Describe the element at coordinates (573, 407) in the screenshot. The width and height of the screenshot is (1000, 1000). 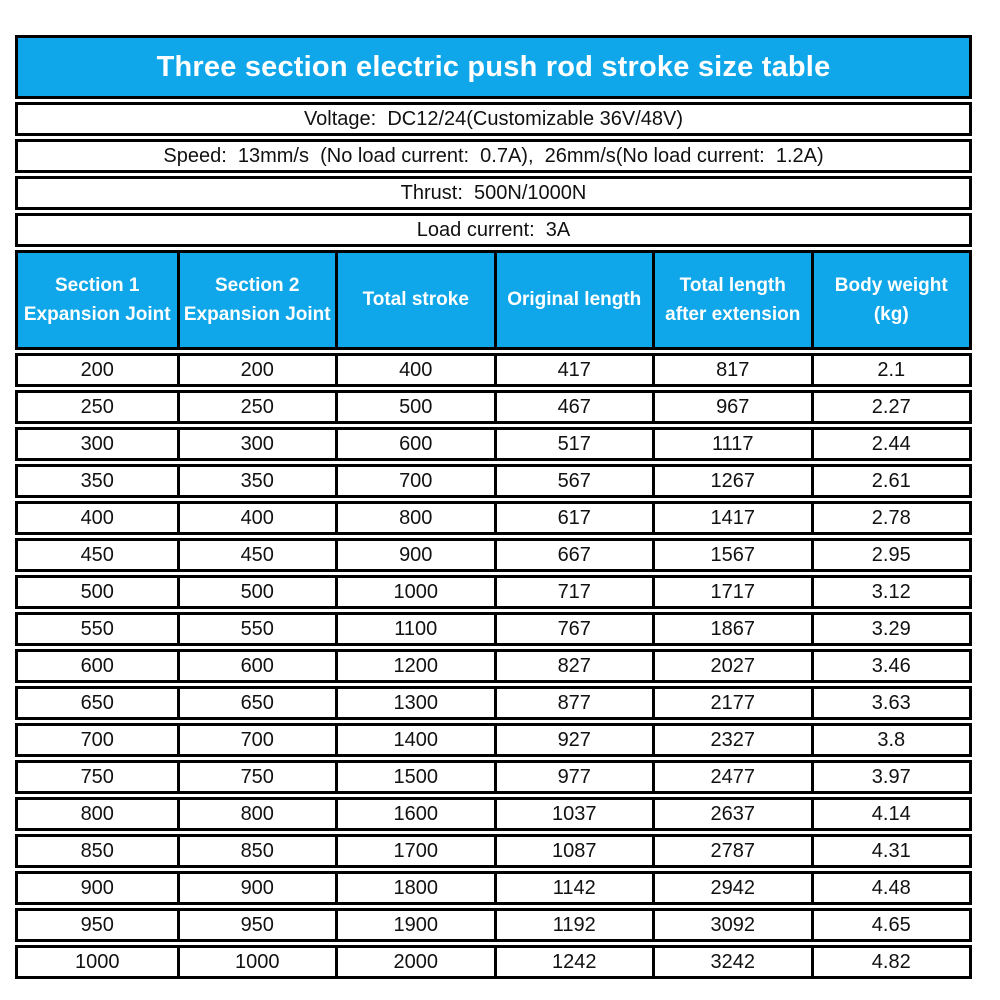
I see `table-cell: 467` at that location.